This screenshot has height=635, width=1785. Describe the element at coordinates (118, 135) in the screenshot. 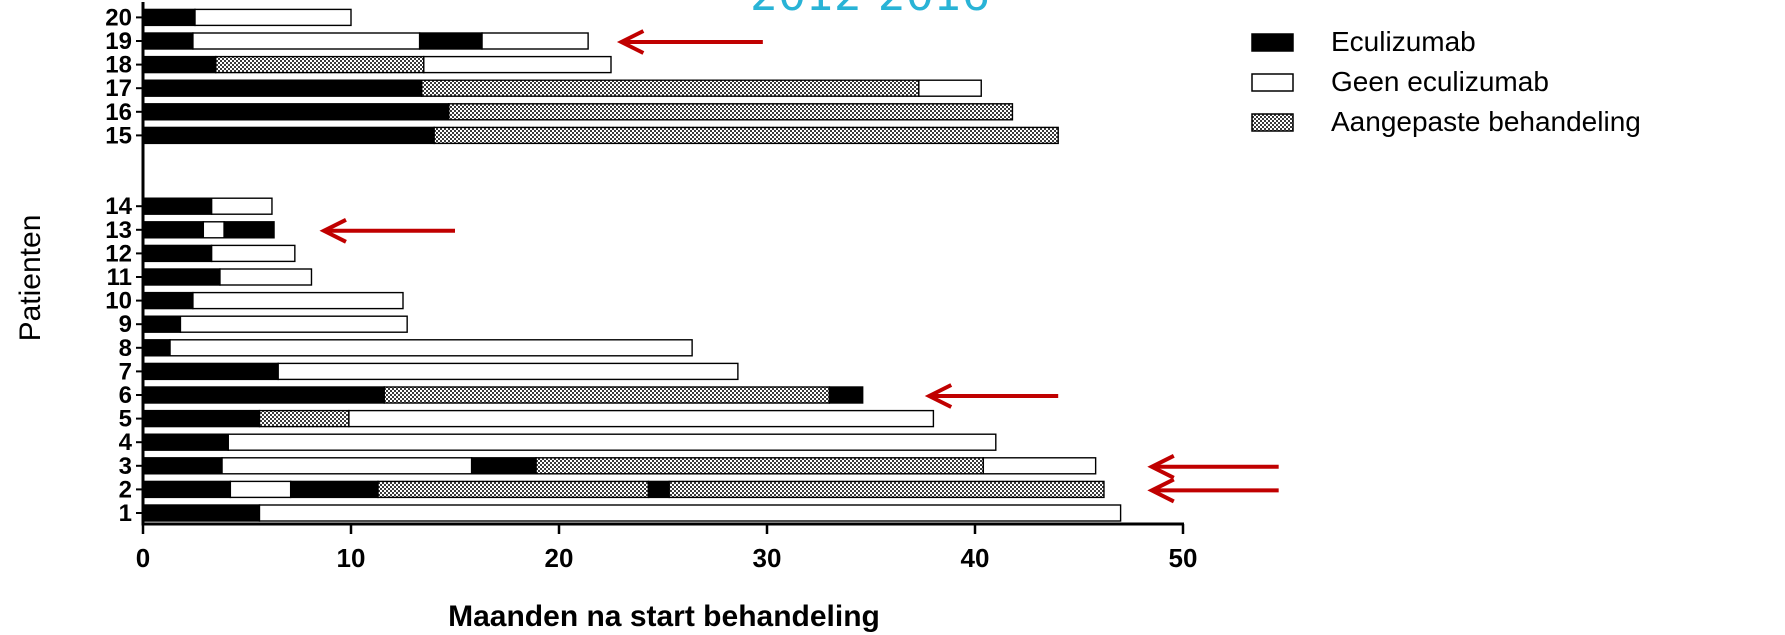

I see `y-tick-label: 15` at that location.